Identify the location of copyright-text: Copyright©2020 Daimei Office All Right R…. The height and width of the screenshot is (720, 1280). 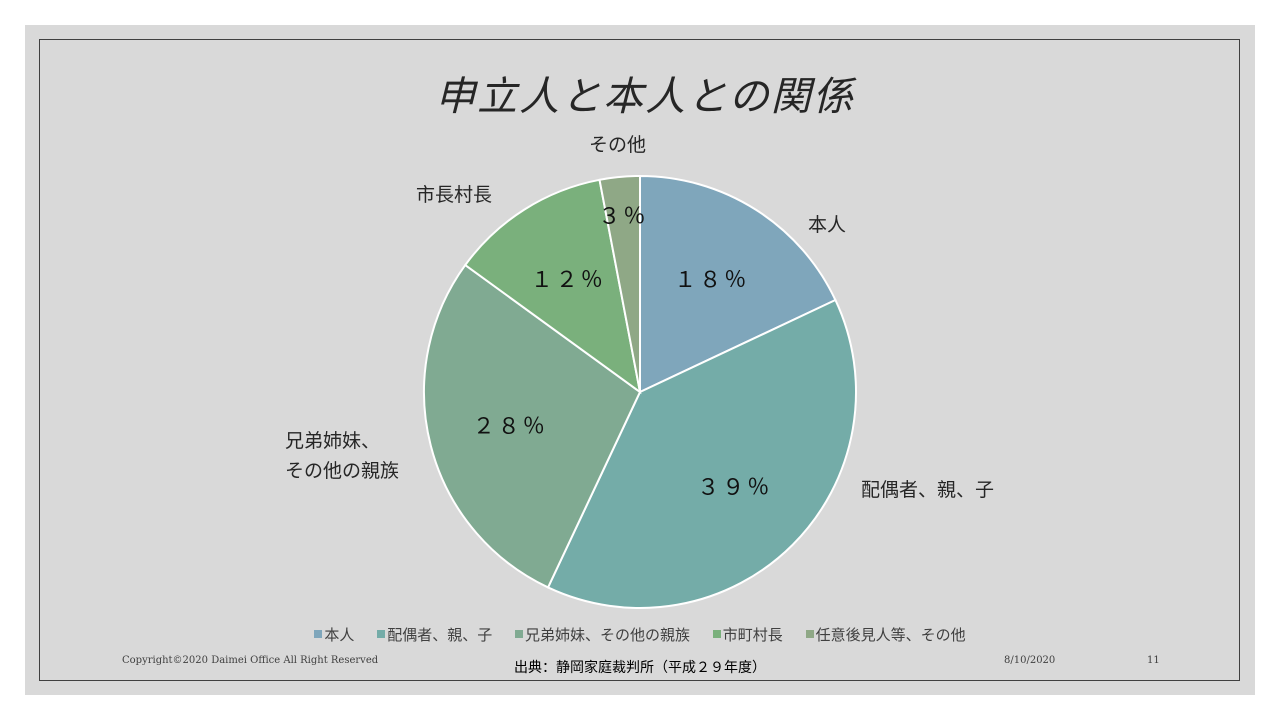
(250, 660).